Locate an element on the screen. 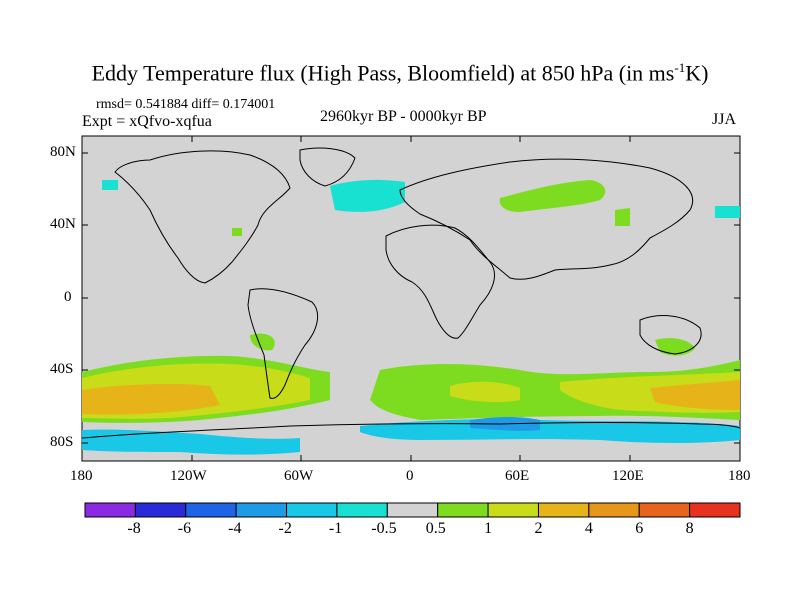 Image resolution: width=800 pixels, height=600 pixels. colorbar-label: -0.5 is located at coordinates (384, 528).